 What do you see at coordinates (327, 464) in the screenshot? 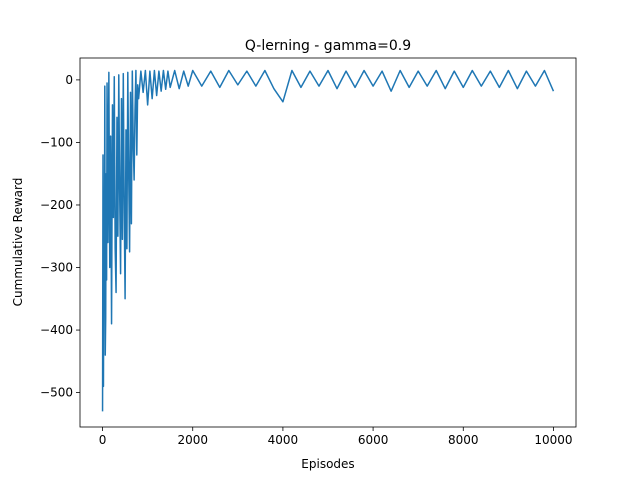
I see `x-axis-label: Episodes` at bounding box center [327, 464].